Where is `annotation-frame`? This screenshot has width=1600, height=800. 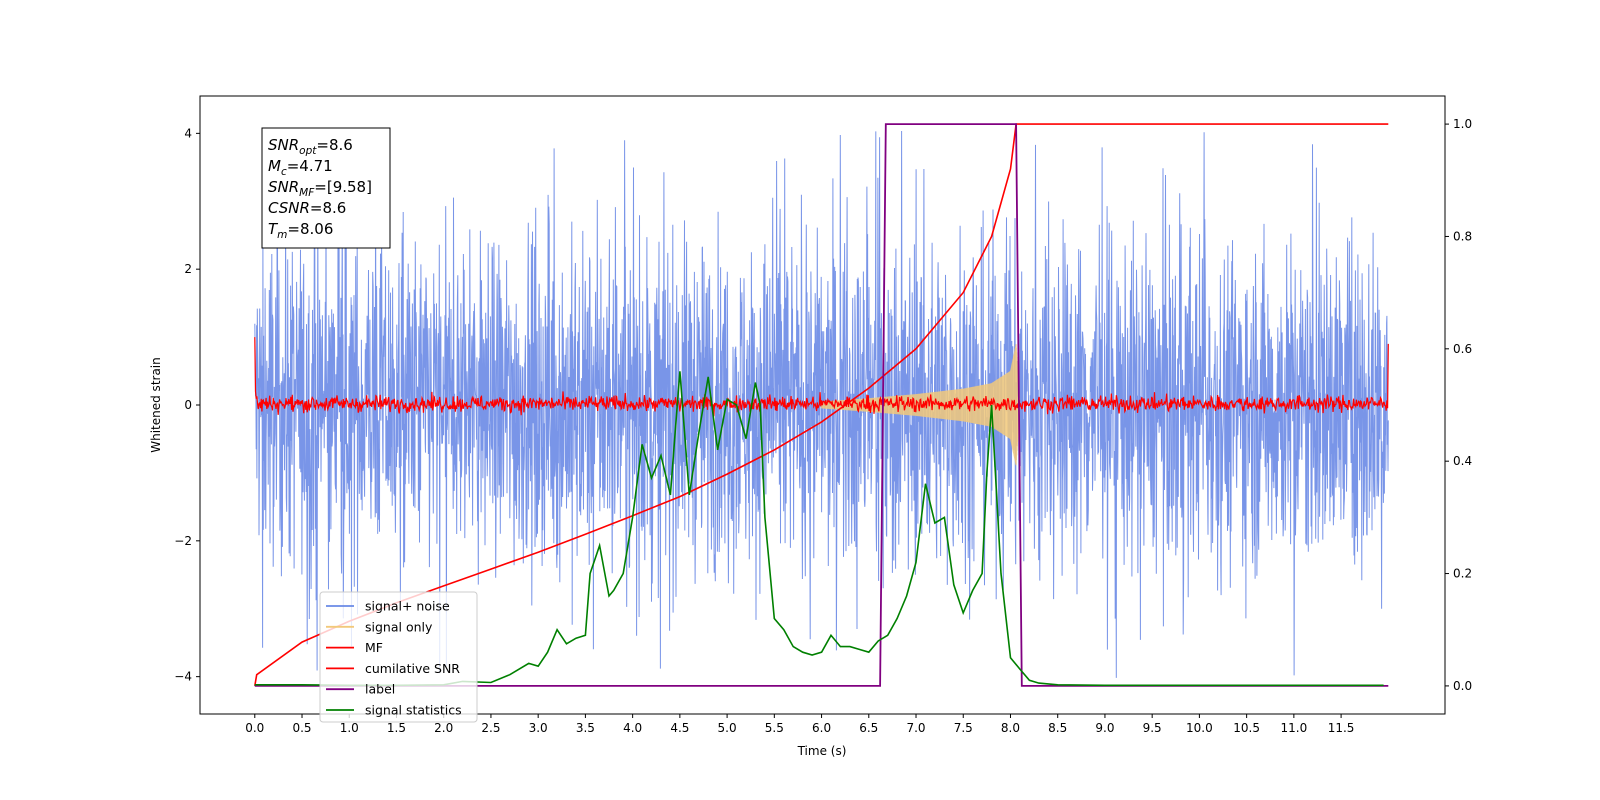
annotation-frame is located at coordinates (326, 188).